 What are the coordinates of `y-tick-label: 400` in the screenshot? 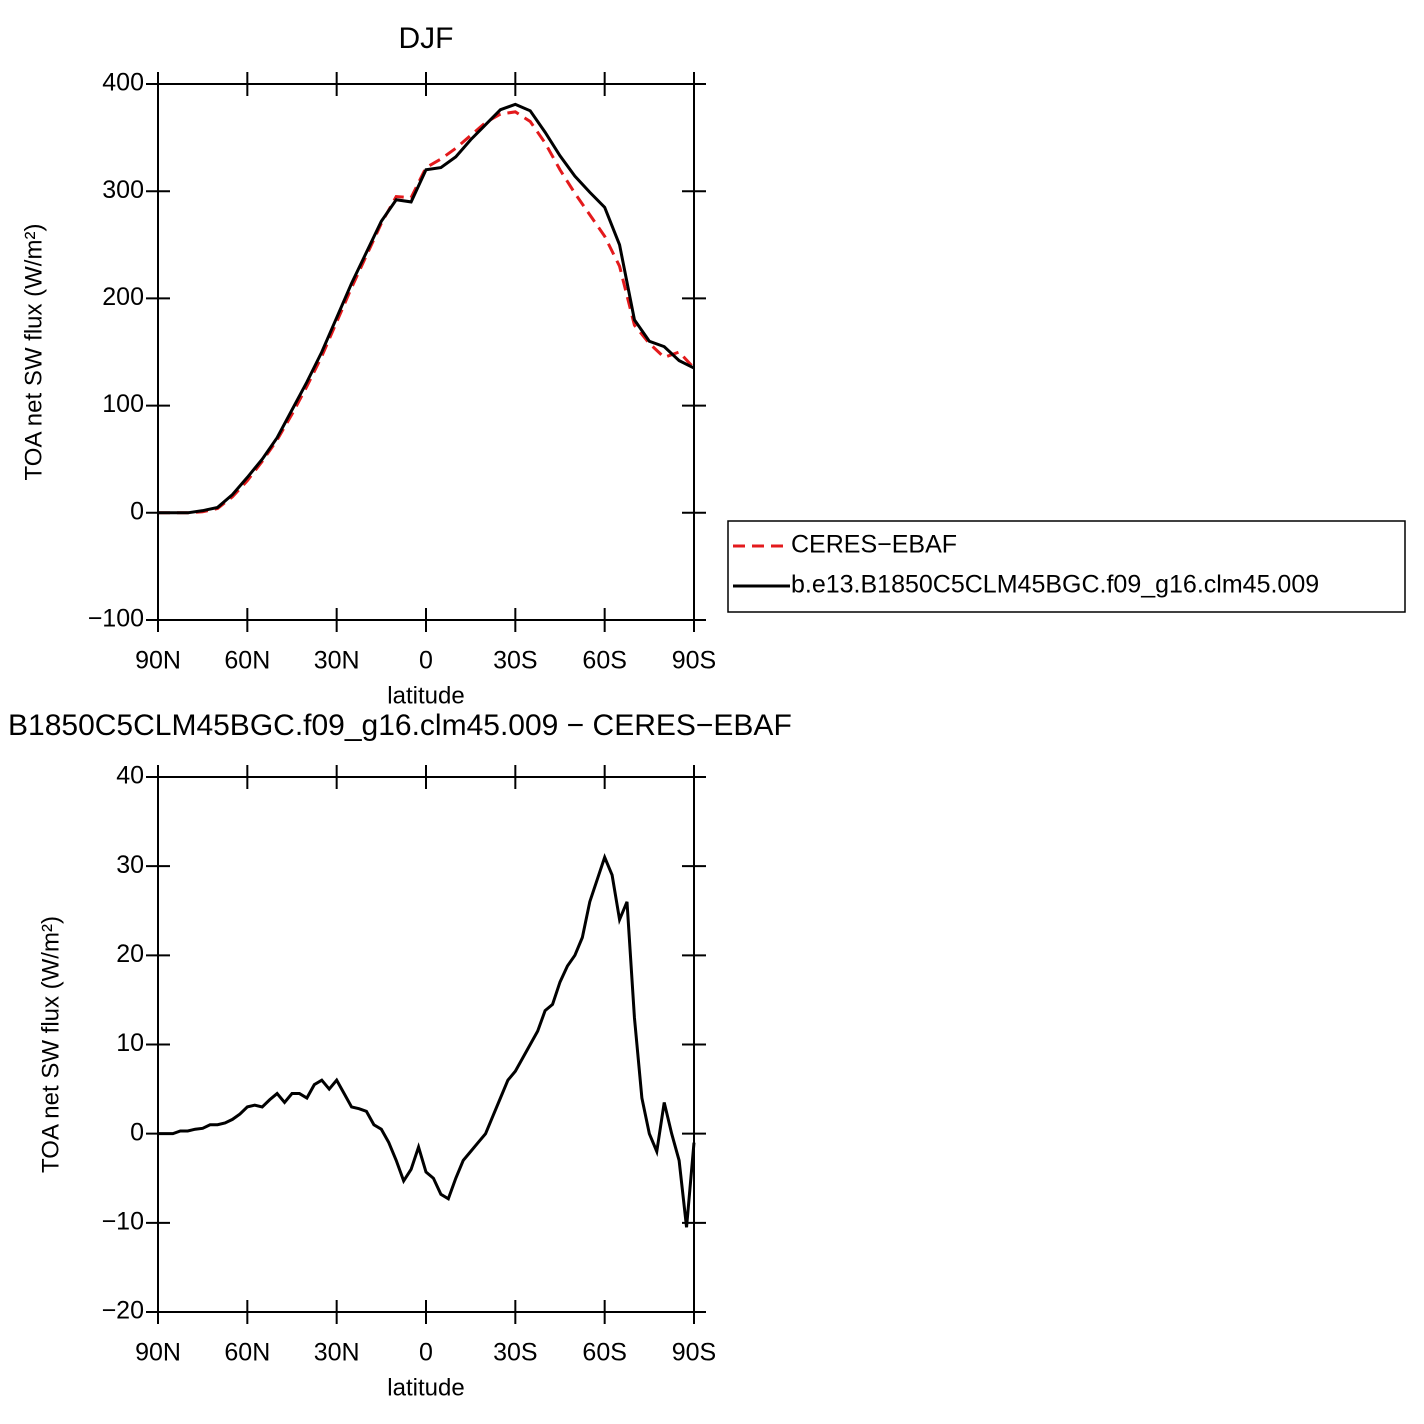 It's located at (123, 83).